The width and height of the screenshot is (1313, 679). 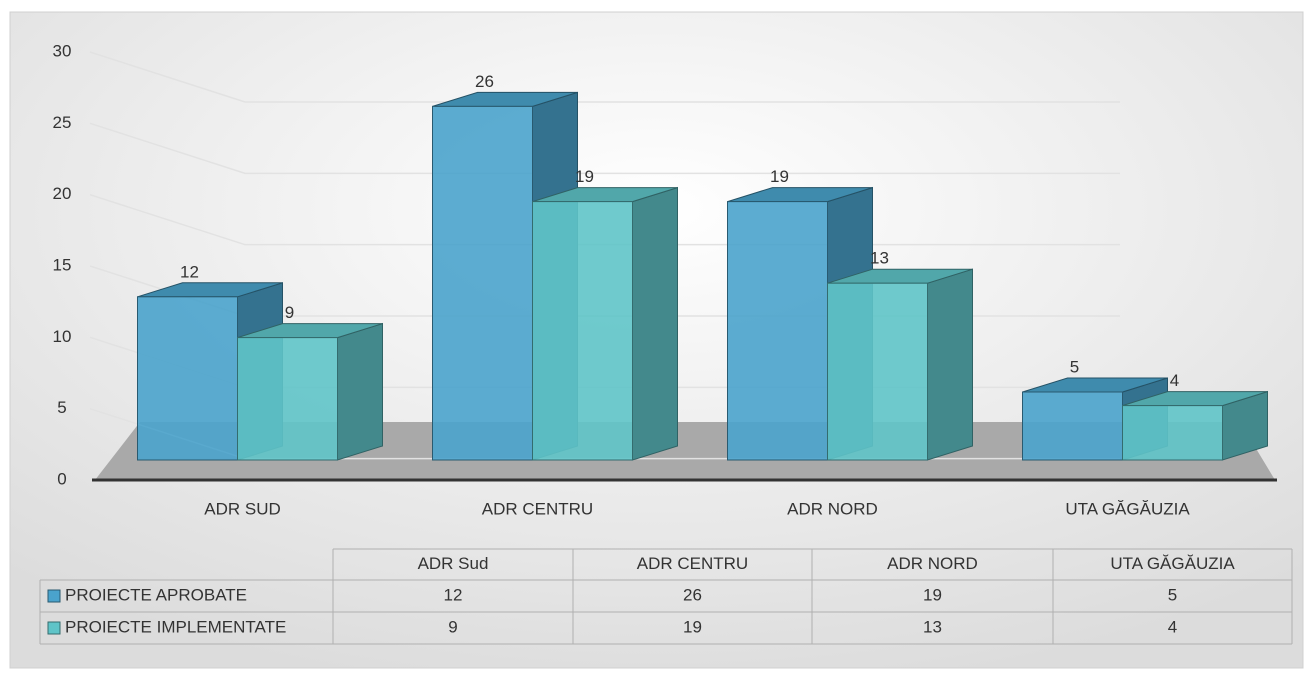 I want to click on value-label: 26, so click(x=484, y=81).